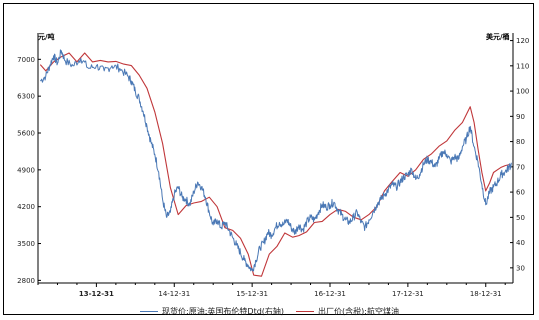 The height and width of the screenshot is (320, 539). Describe the element at coordinates (520, 142) in the screenshot. I see `right-tick-label: 80` at that location.